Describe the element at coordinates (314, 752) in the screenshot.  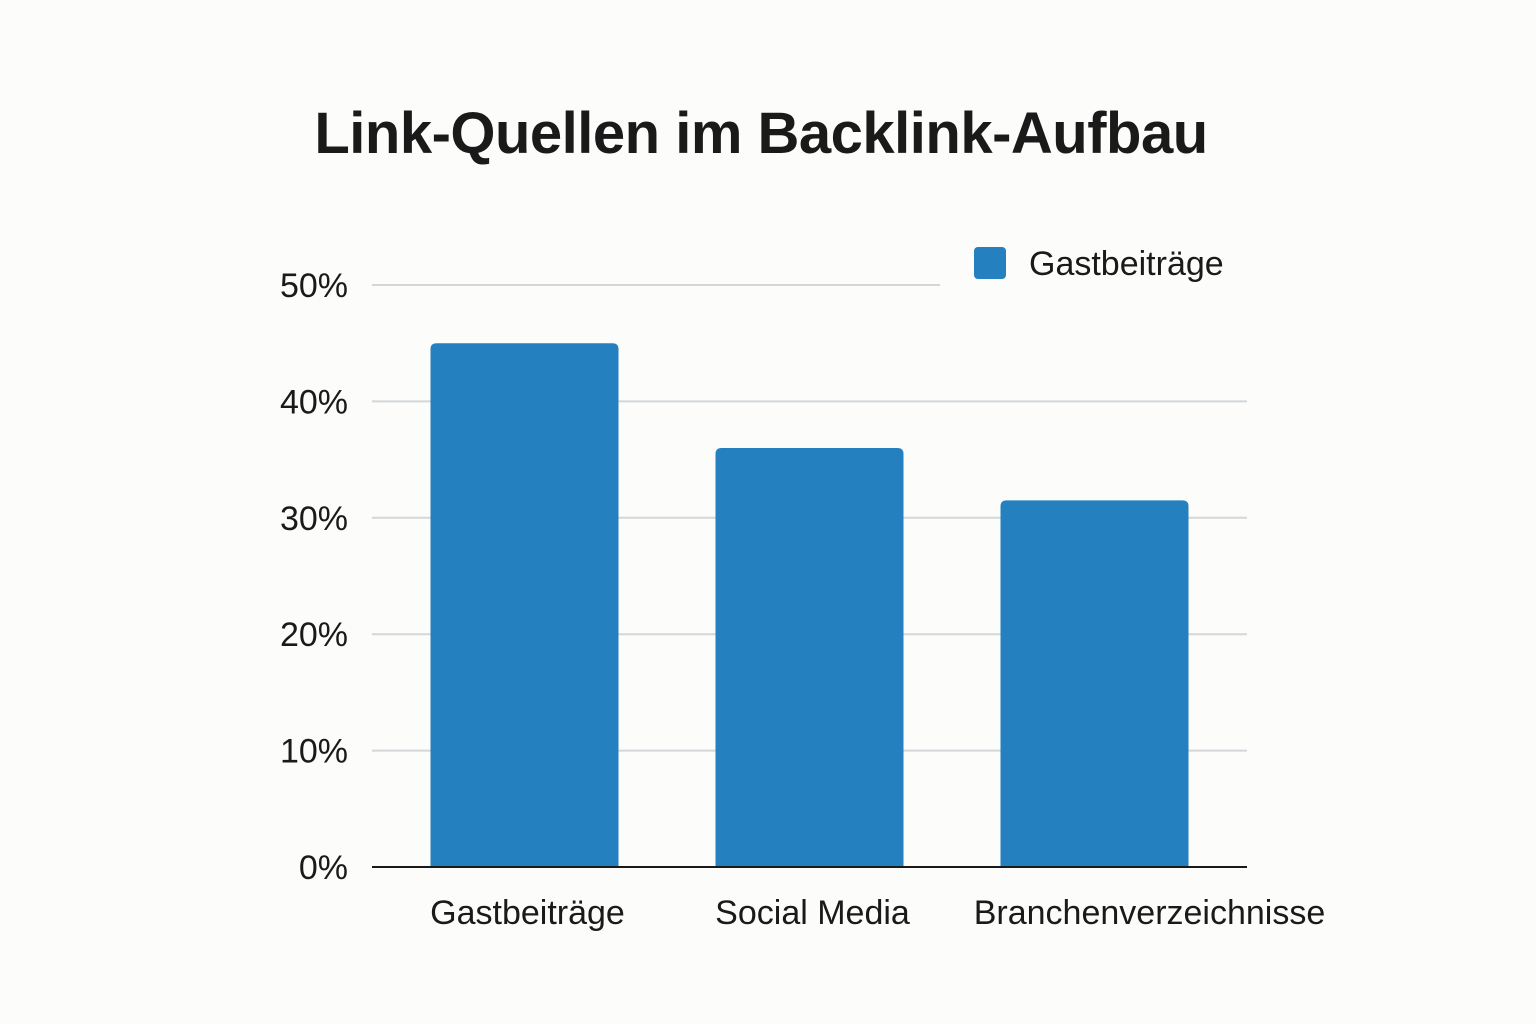
I see `y-tick-label: 10%` at that location.